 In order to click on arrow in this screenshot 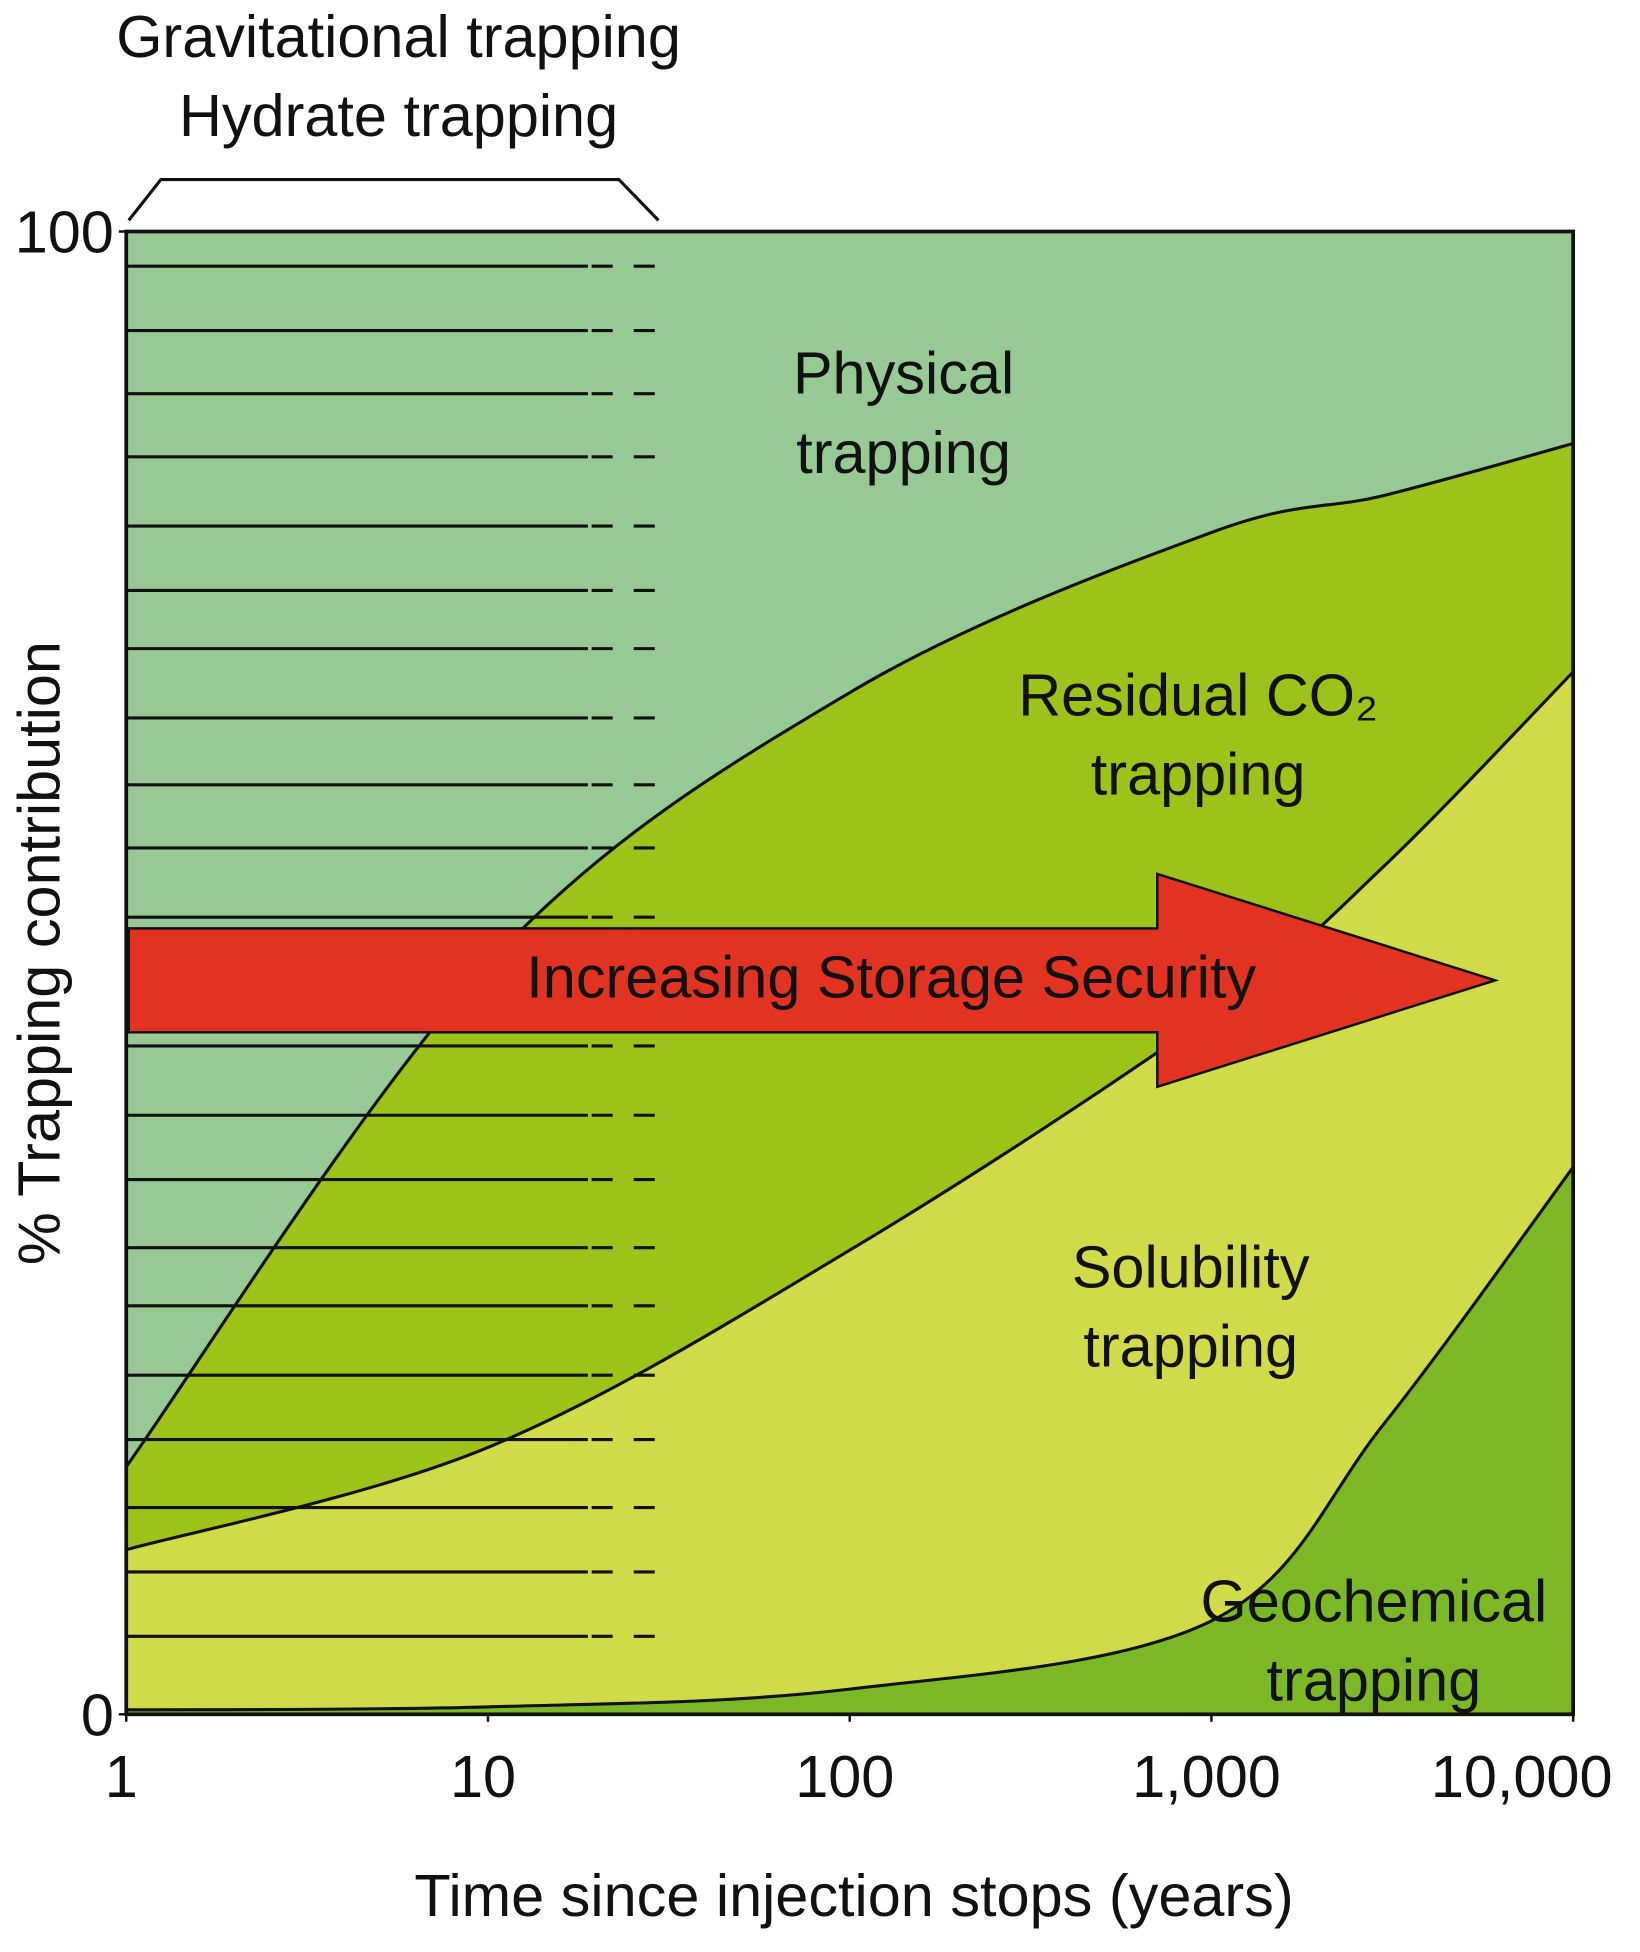, I will do `click(813, 980)`.